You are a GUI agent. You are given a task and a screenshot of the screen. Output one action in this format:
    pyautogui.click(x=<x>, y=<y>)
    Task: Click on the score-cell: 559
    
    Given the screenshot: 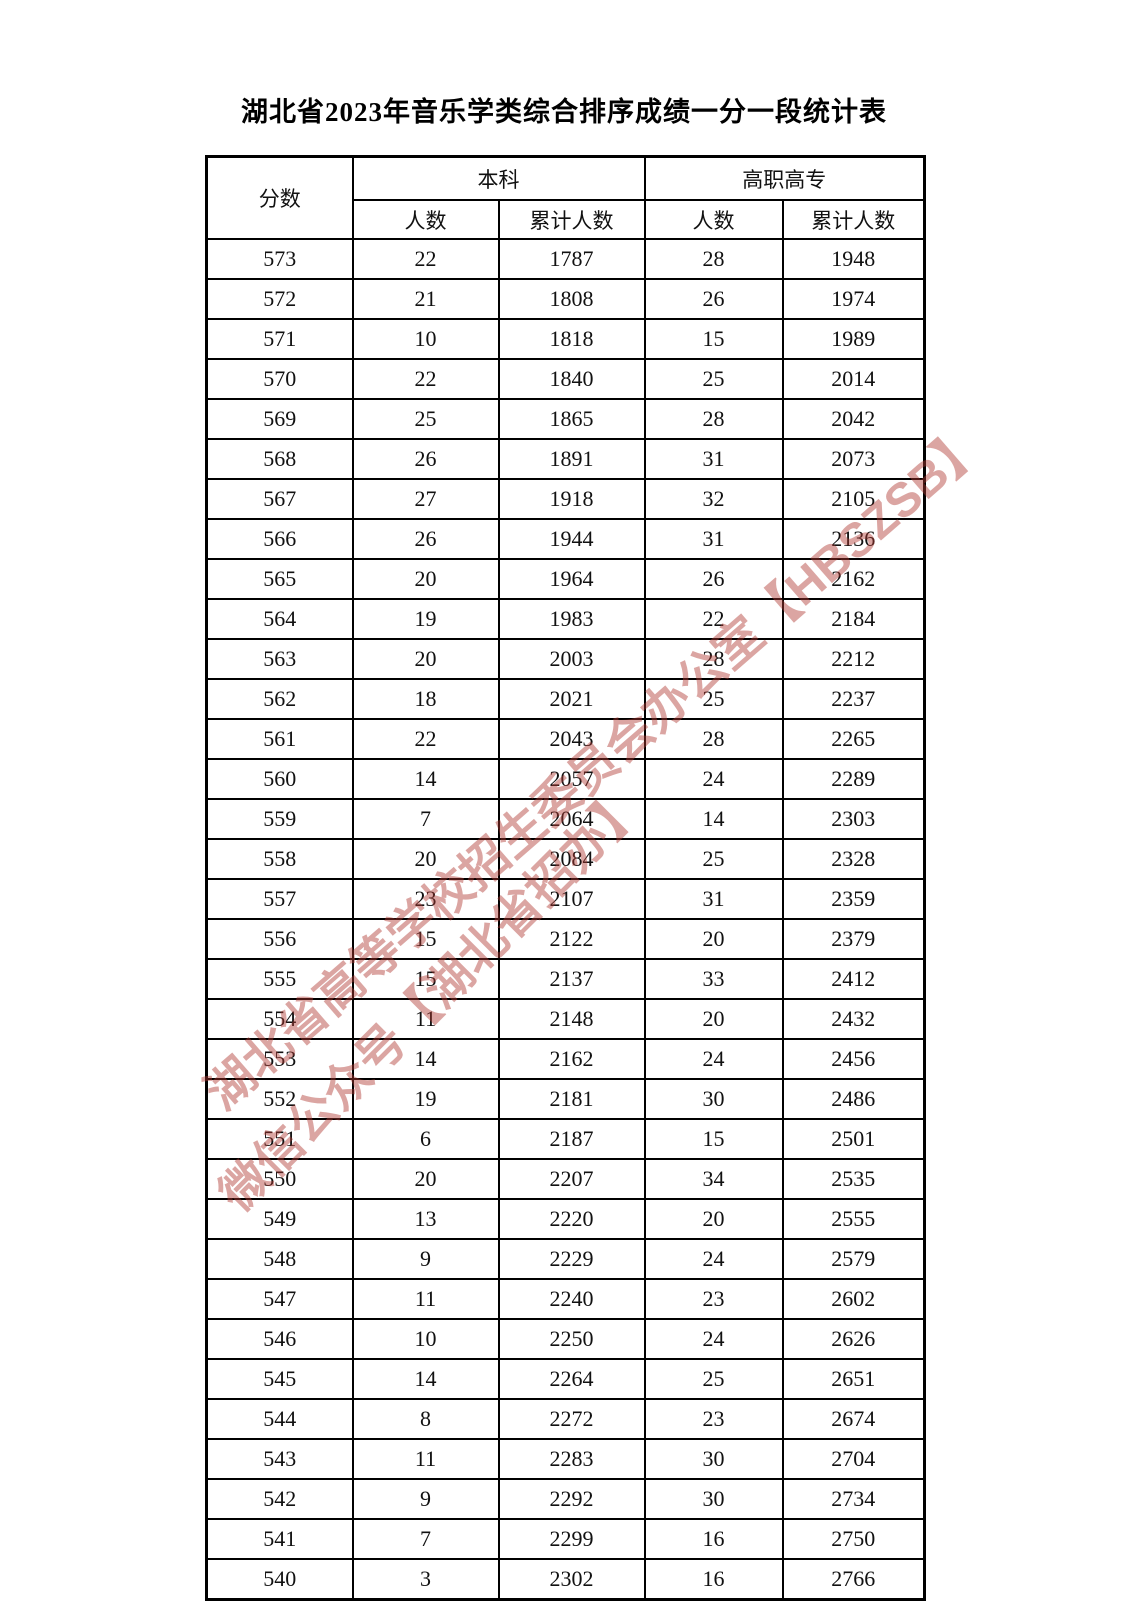 What is the action you would take?
    pyautogui.click(x=279, y=819)
    